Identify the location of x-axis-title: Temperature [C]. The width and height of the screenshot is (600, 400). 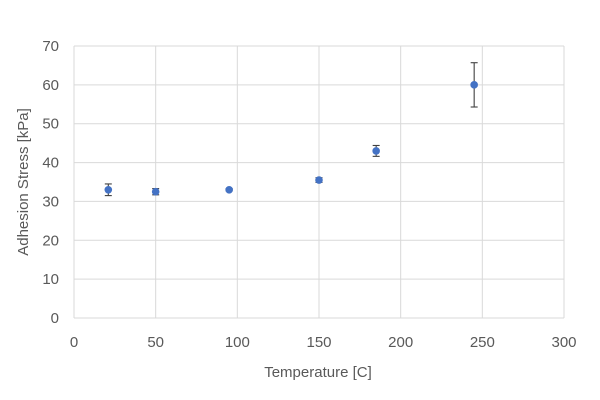
(318, 372).